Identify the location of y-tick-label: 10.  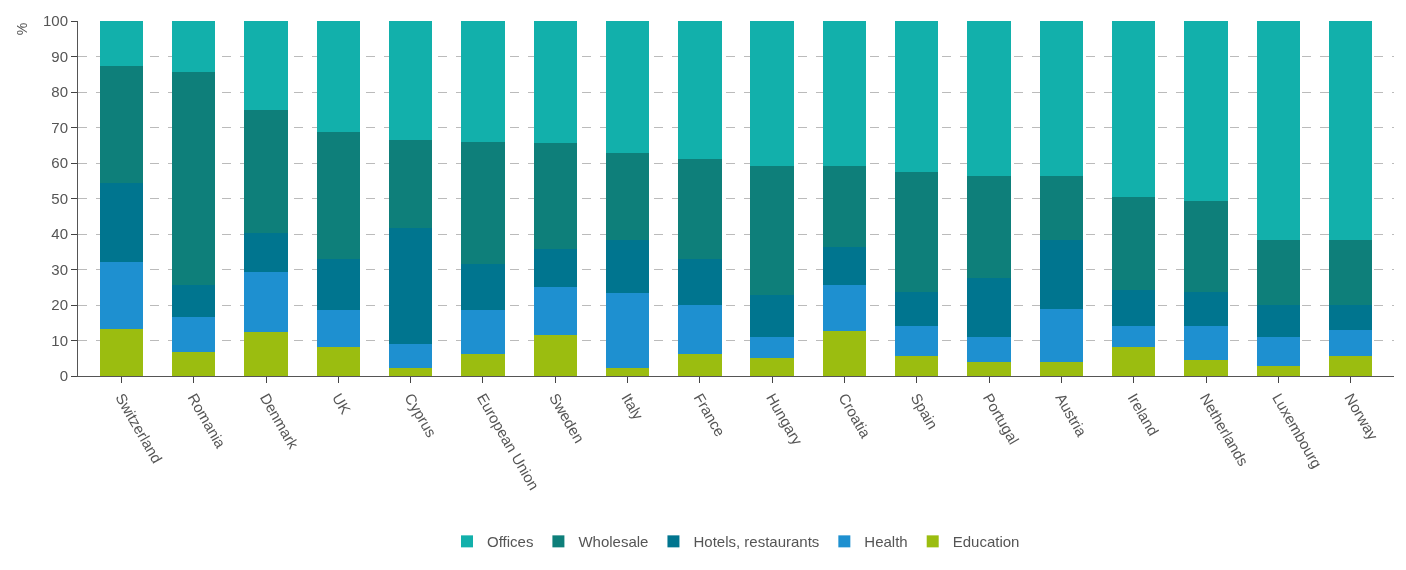
(59, 340).